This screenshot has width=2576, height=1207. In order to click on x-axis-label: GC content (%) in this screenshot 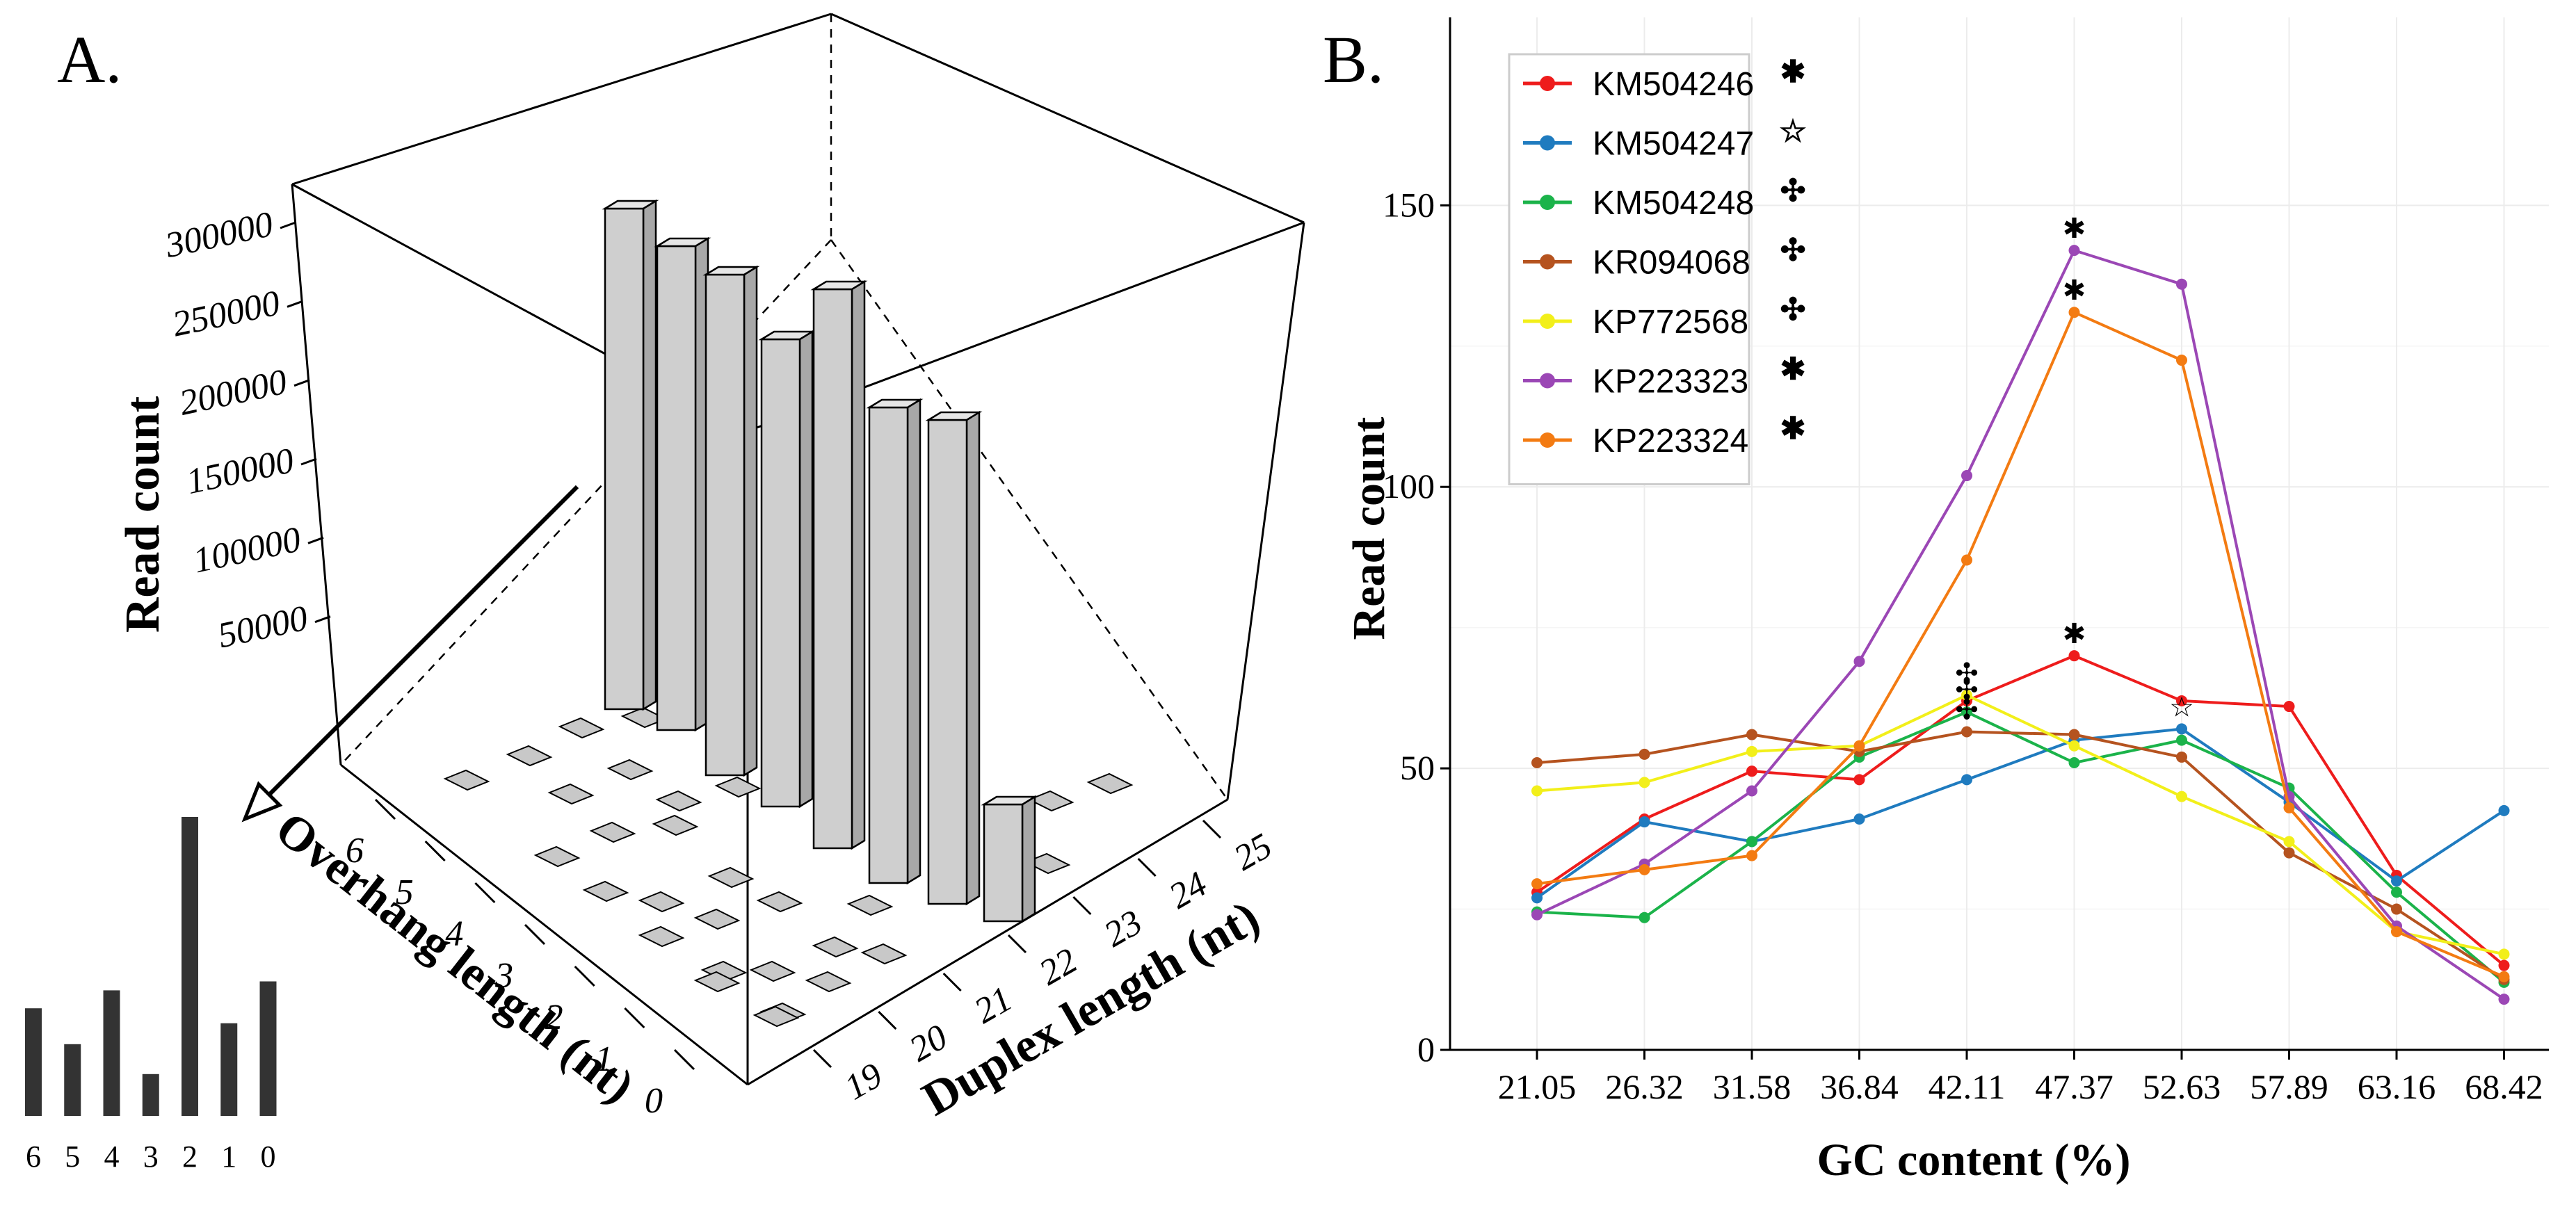, I will do `click(1974, 1160)`.